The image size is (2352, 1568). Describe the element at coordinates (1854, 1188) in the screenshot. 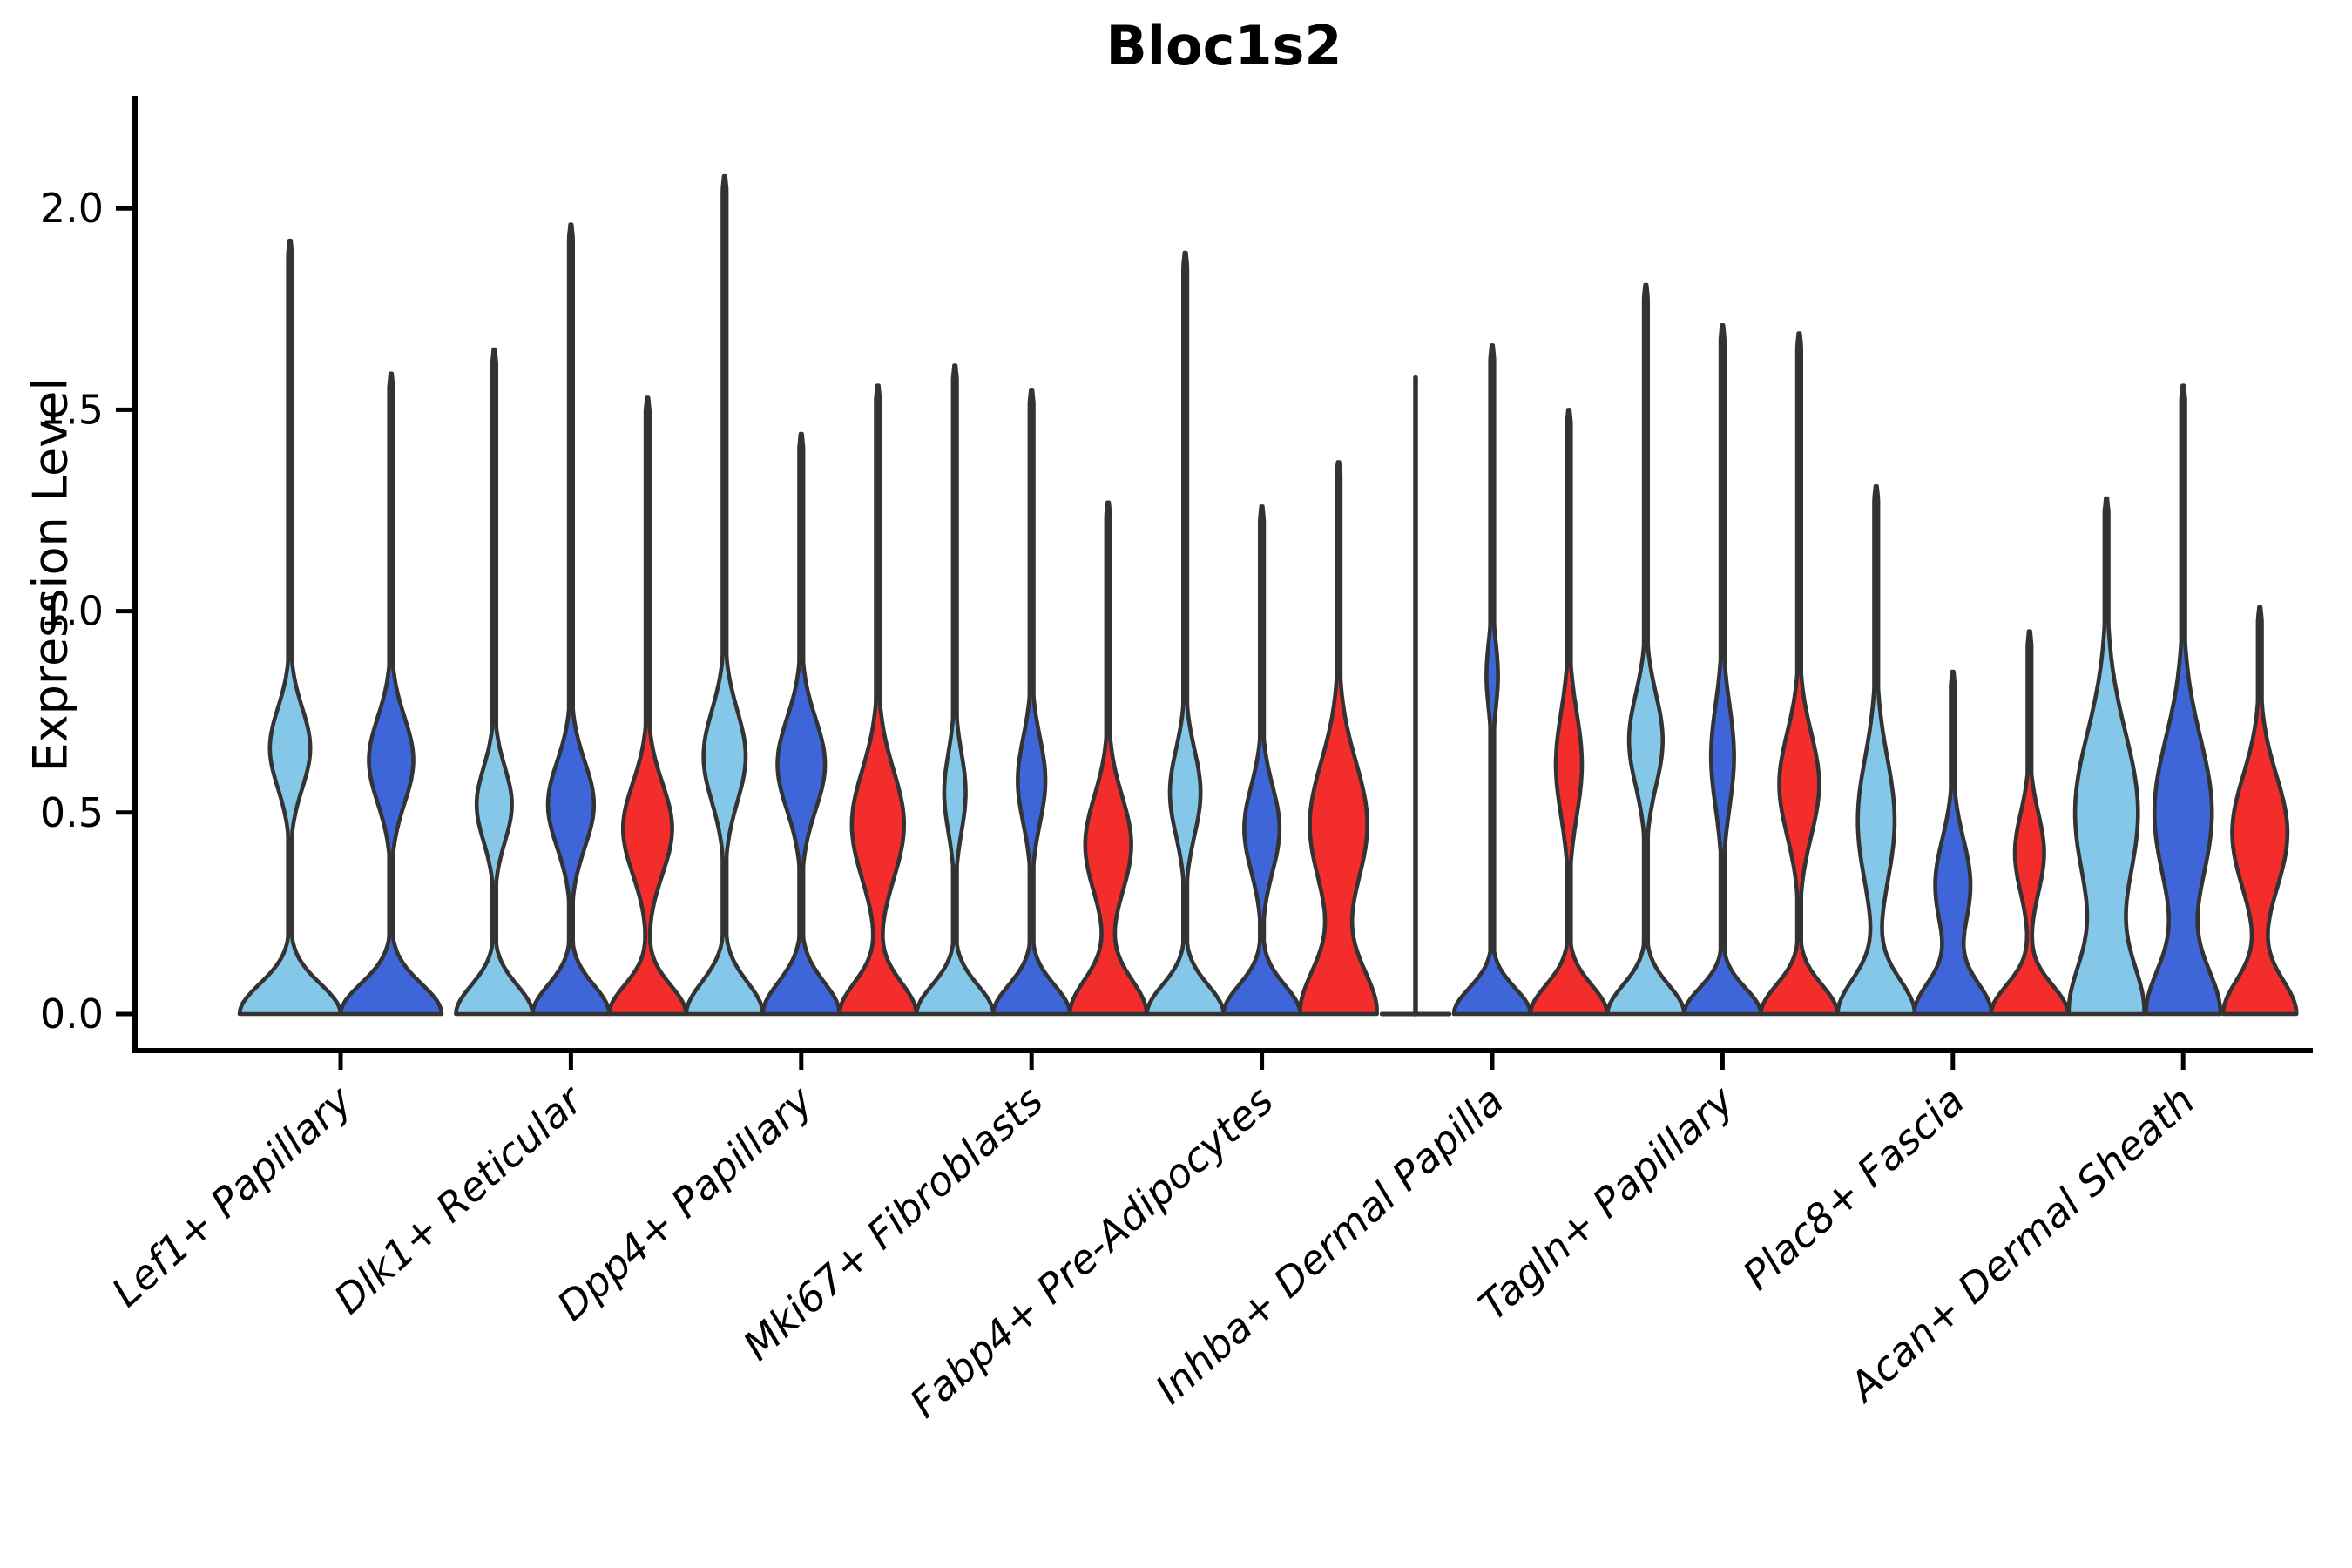

I see `x-tick-label: Plac8+ Fascia` at that location.